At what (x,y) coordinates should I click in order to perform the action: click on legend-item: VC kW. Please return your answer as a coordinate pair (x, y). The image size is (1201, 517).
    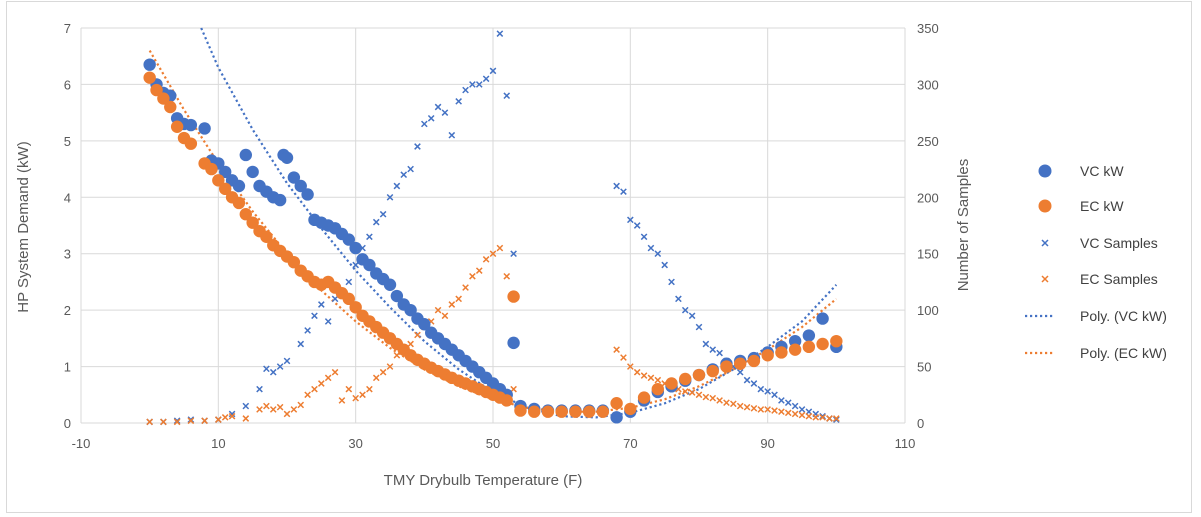
    Looking at the image, I should click on (1081, 171).